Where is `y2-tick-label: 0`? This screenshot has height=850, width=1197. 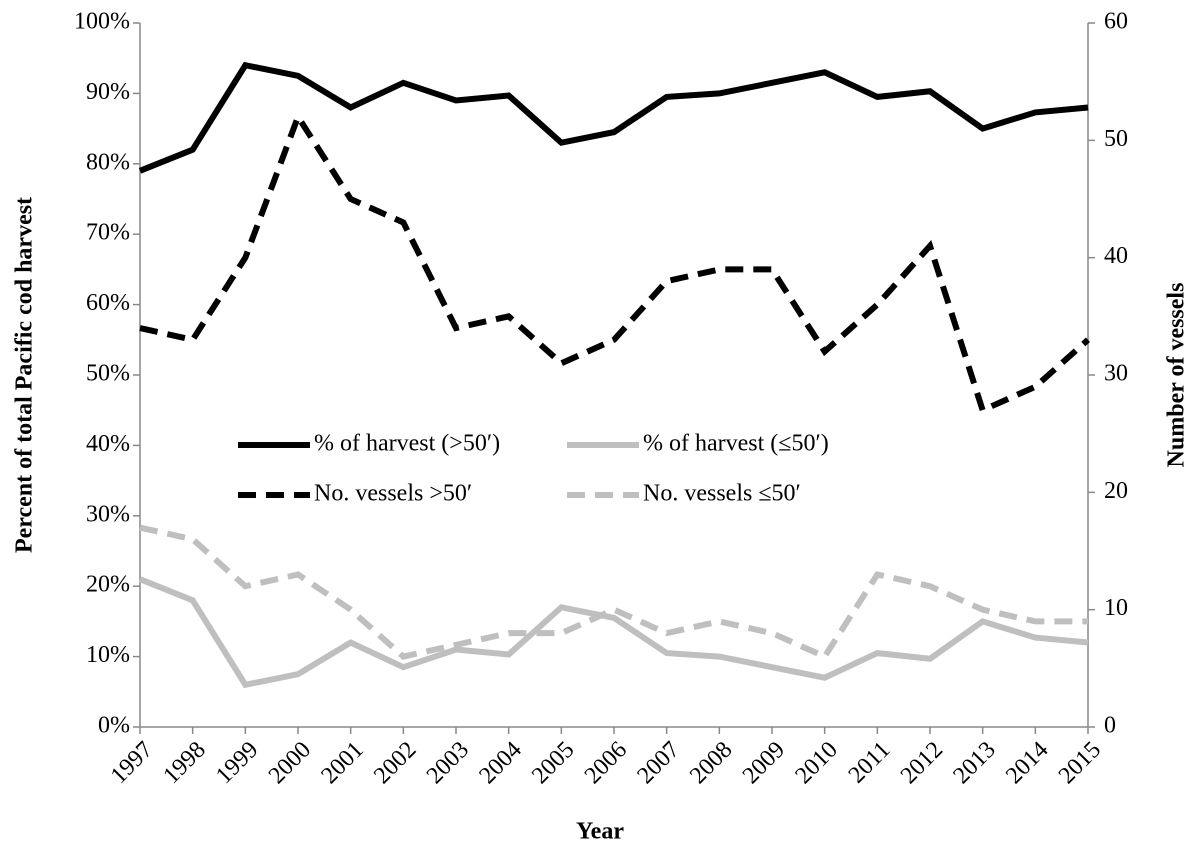 y2-tick-label: 0 is located at coordinates (1110, 726).